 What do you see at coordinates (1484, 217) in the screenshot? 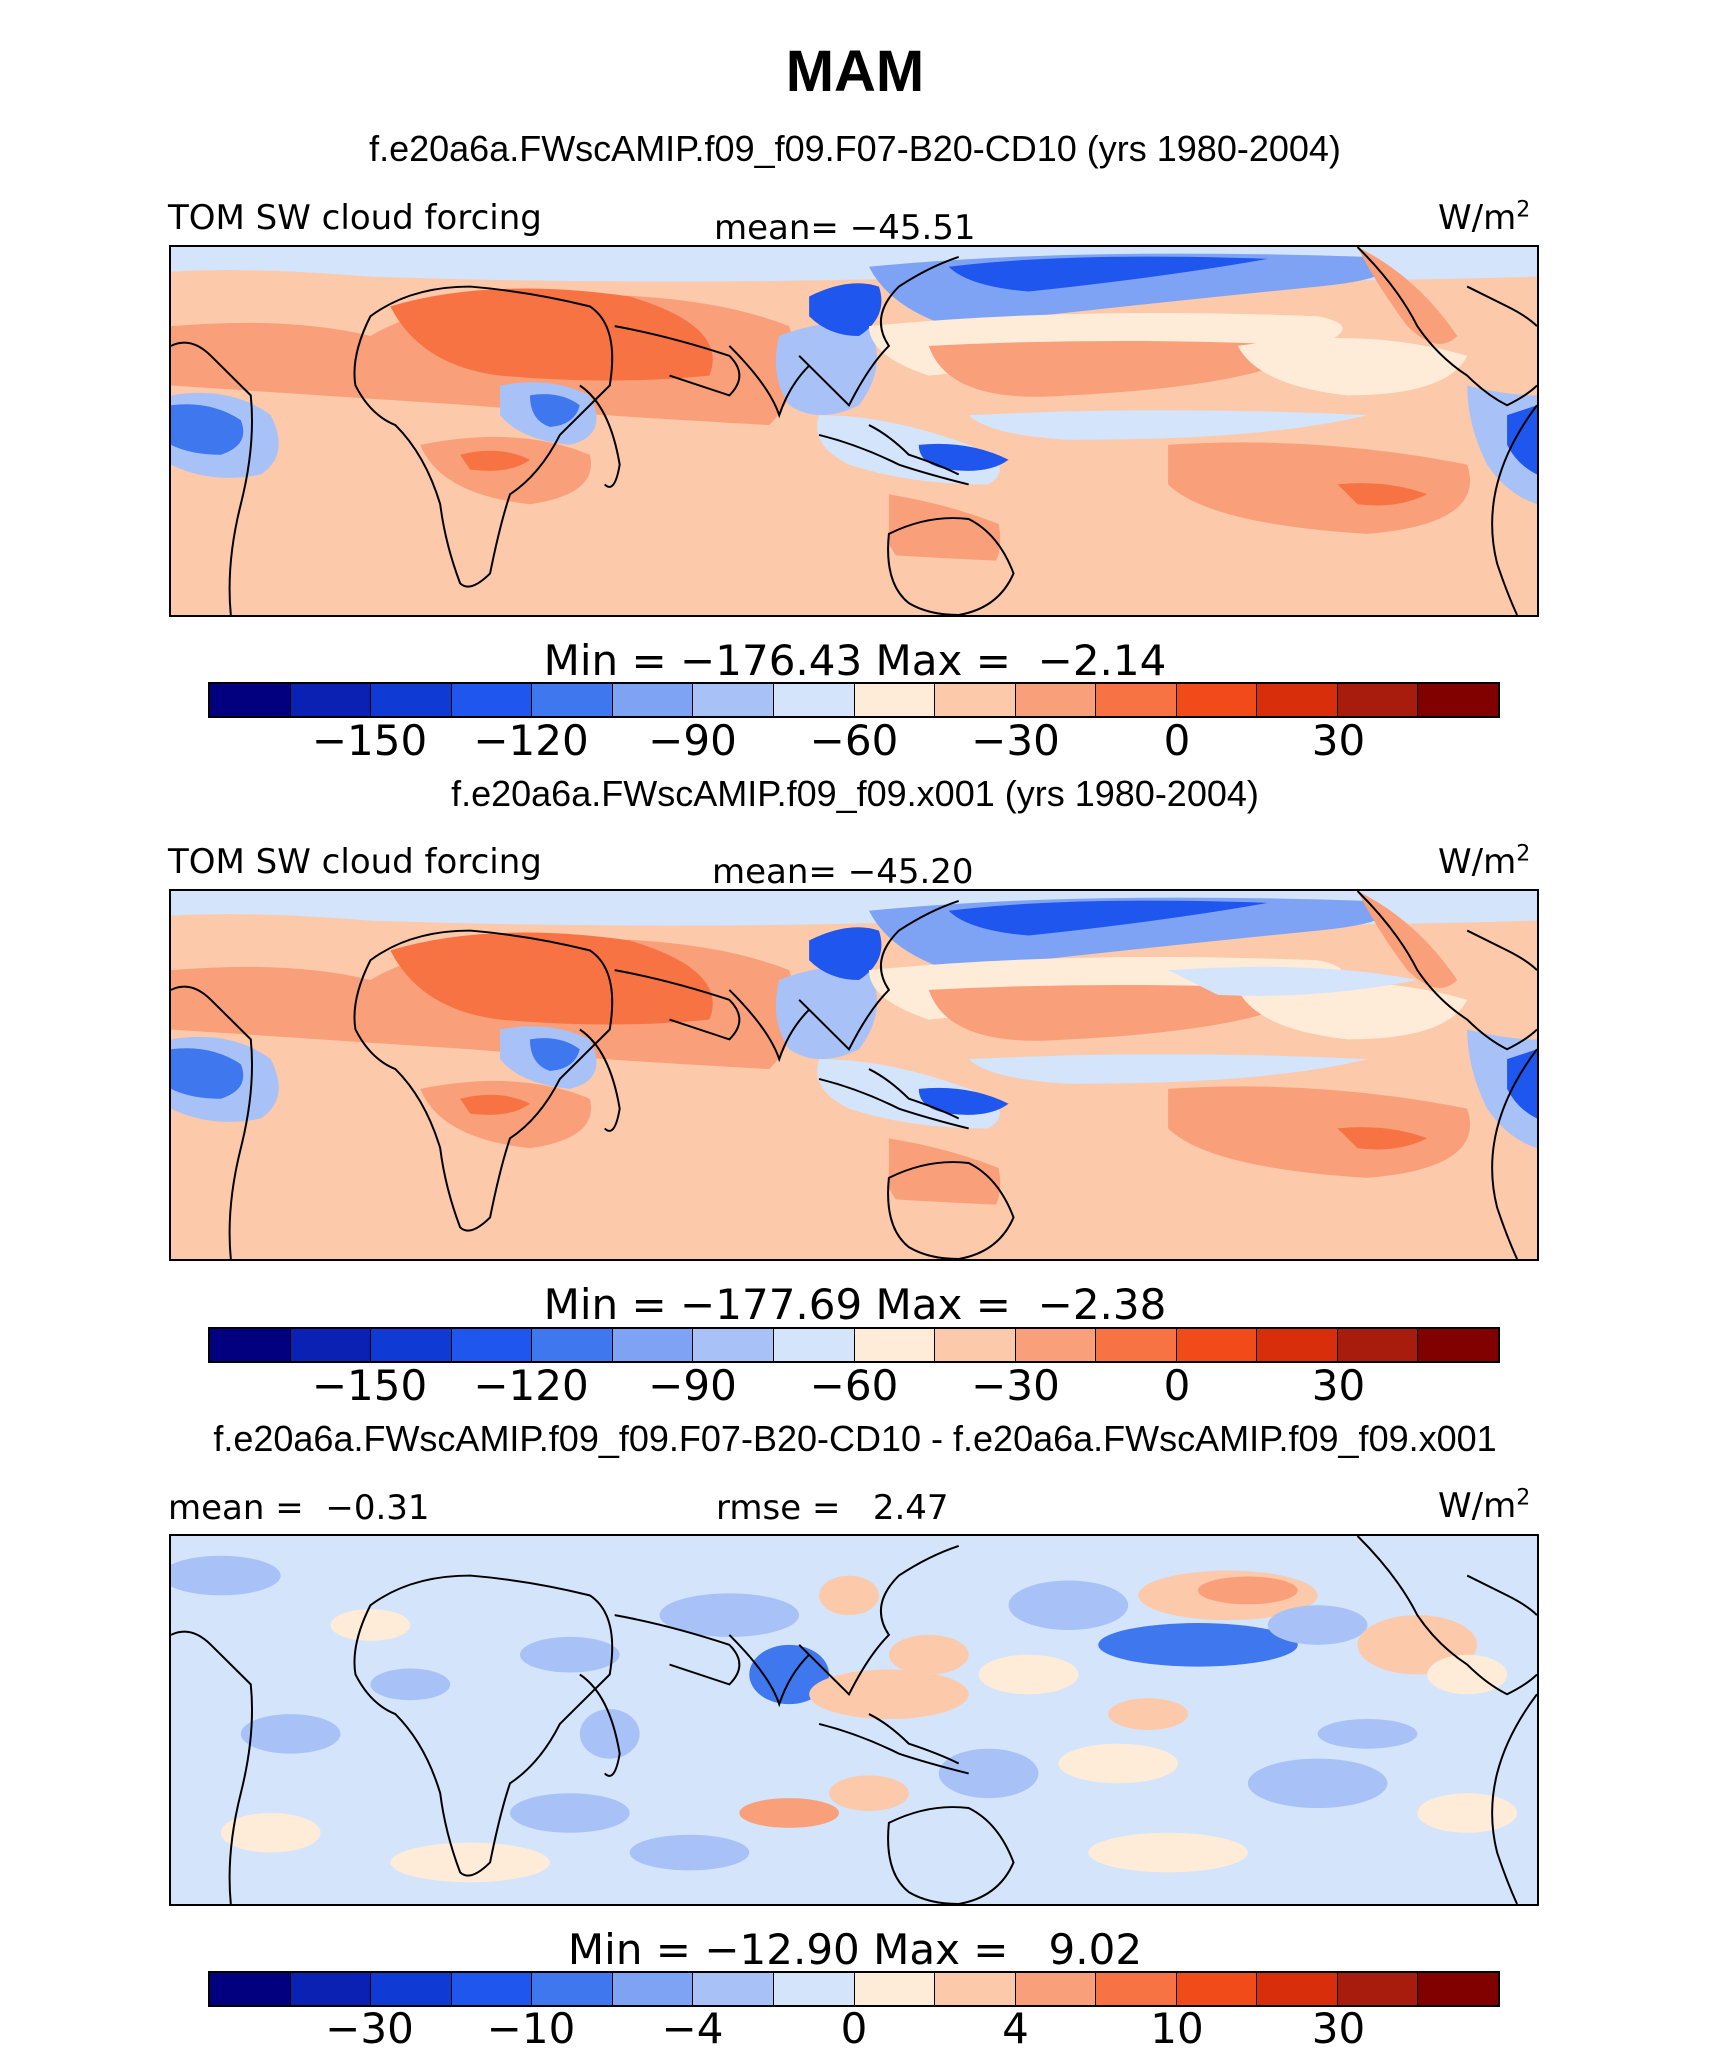
I see `panel-1-units: W/m2` at bounding box center [1484, 217].